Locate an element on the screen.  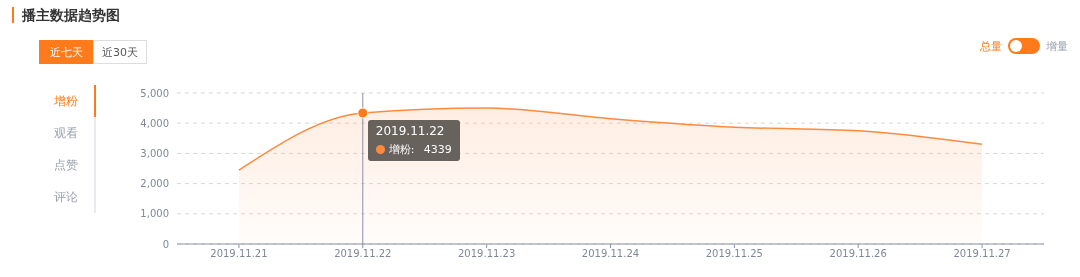
x-tick-label: 2019.11.21 is located at coordinates (239, 254).